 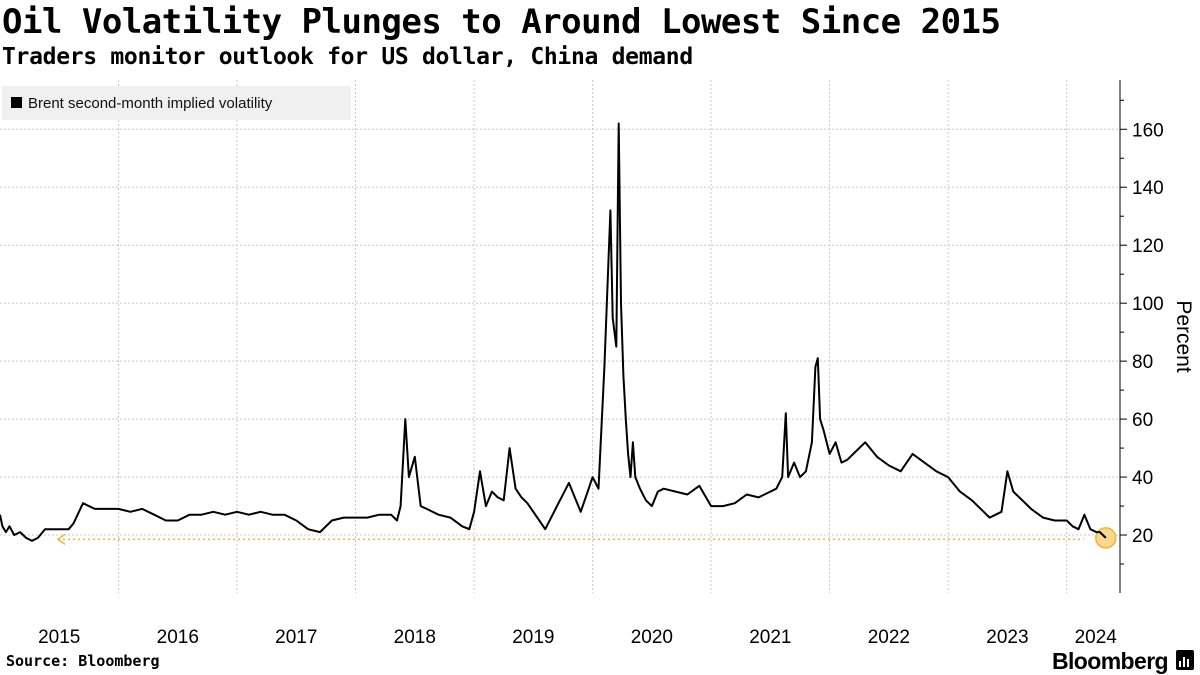 I want to click on x-tick-label: 2019, so click(x=533, y=637).